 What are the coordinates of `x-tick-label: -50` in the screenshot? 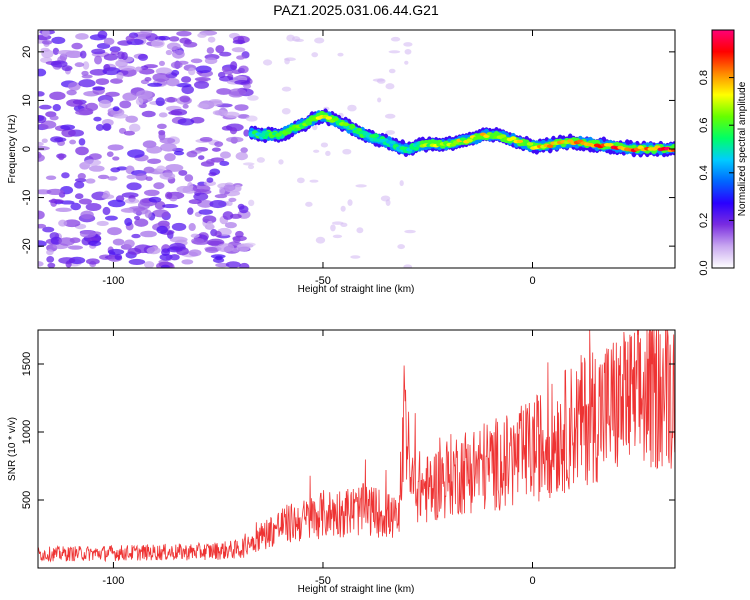 It's located at (323, 581).